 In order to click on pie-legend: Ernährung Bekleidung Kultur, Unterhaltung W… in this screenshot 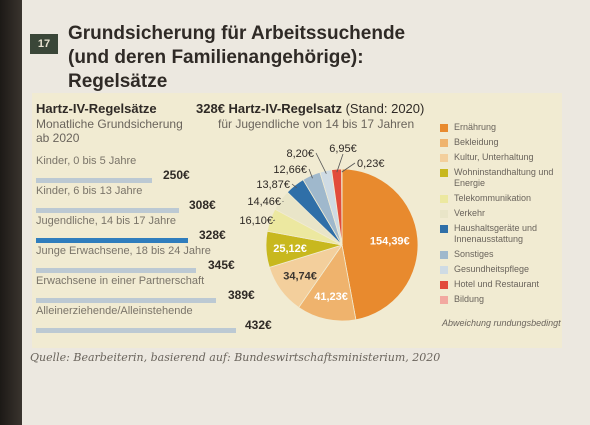, I will do `click(502, 215)`.